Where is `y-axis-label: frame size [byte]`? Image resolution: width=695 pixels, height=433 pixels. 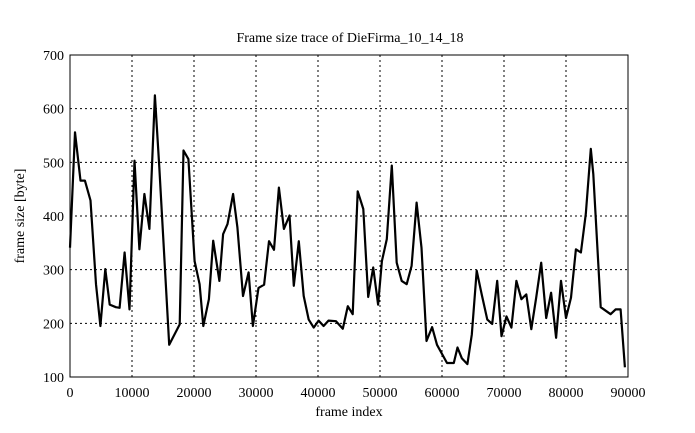 y-axis-label: frame size [byte] is located at coordinates (20, 216).